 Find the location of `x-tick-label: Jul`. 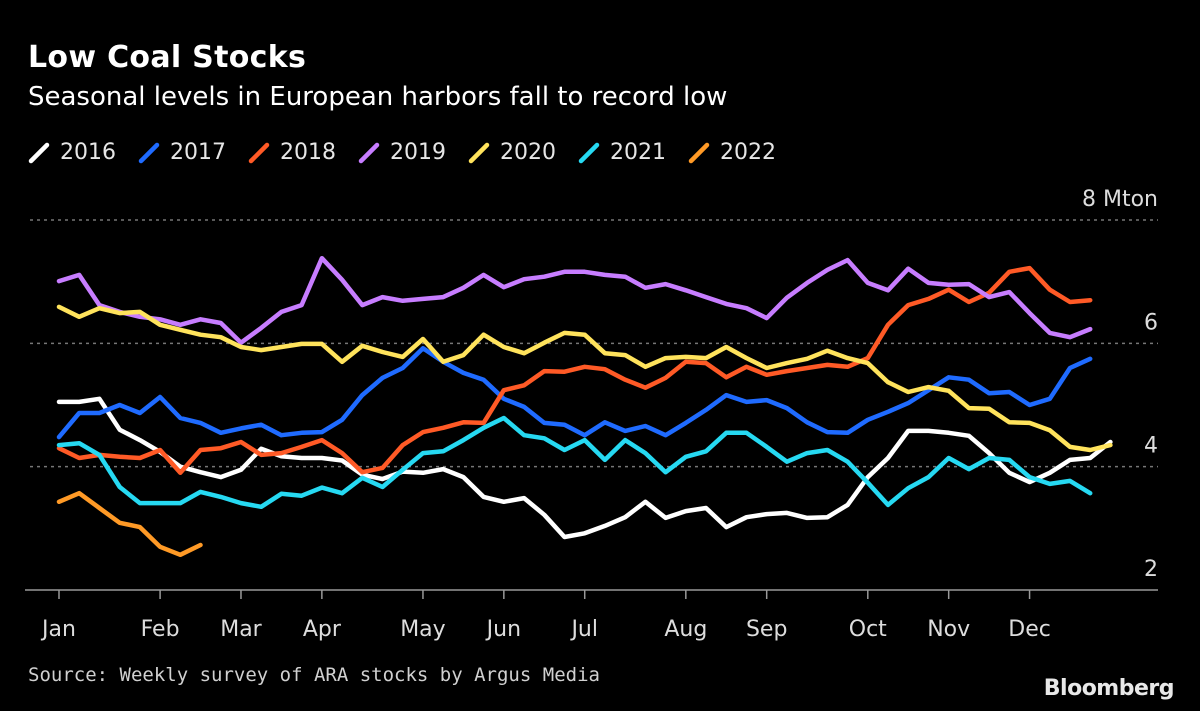

x-tick-label: Jul is located at coordinates (583, 629).